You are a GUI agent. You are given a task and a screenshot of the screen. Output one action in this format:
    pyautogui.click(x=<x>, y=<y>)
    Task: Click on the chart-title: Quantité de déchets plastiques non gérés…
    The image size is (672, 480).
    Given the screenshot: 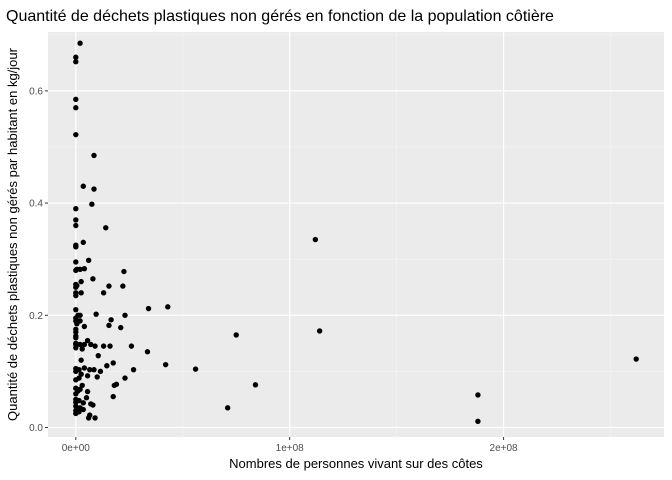 What is the action you would take?
    pyautogui.click(x=280, y=16)
    